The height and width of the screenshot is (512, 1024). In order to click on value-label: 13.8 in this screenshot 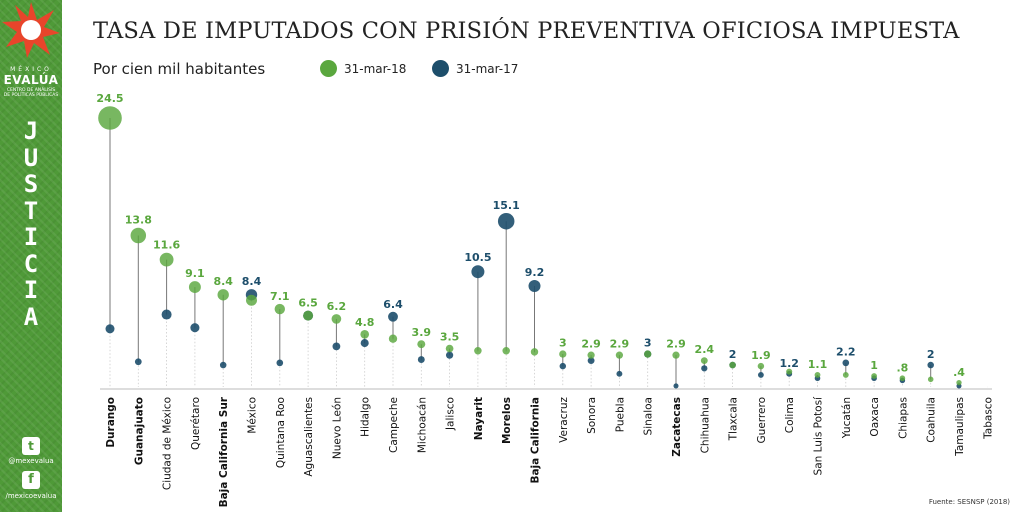, I will do `click(138, 220)`.